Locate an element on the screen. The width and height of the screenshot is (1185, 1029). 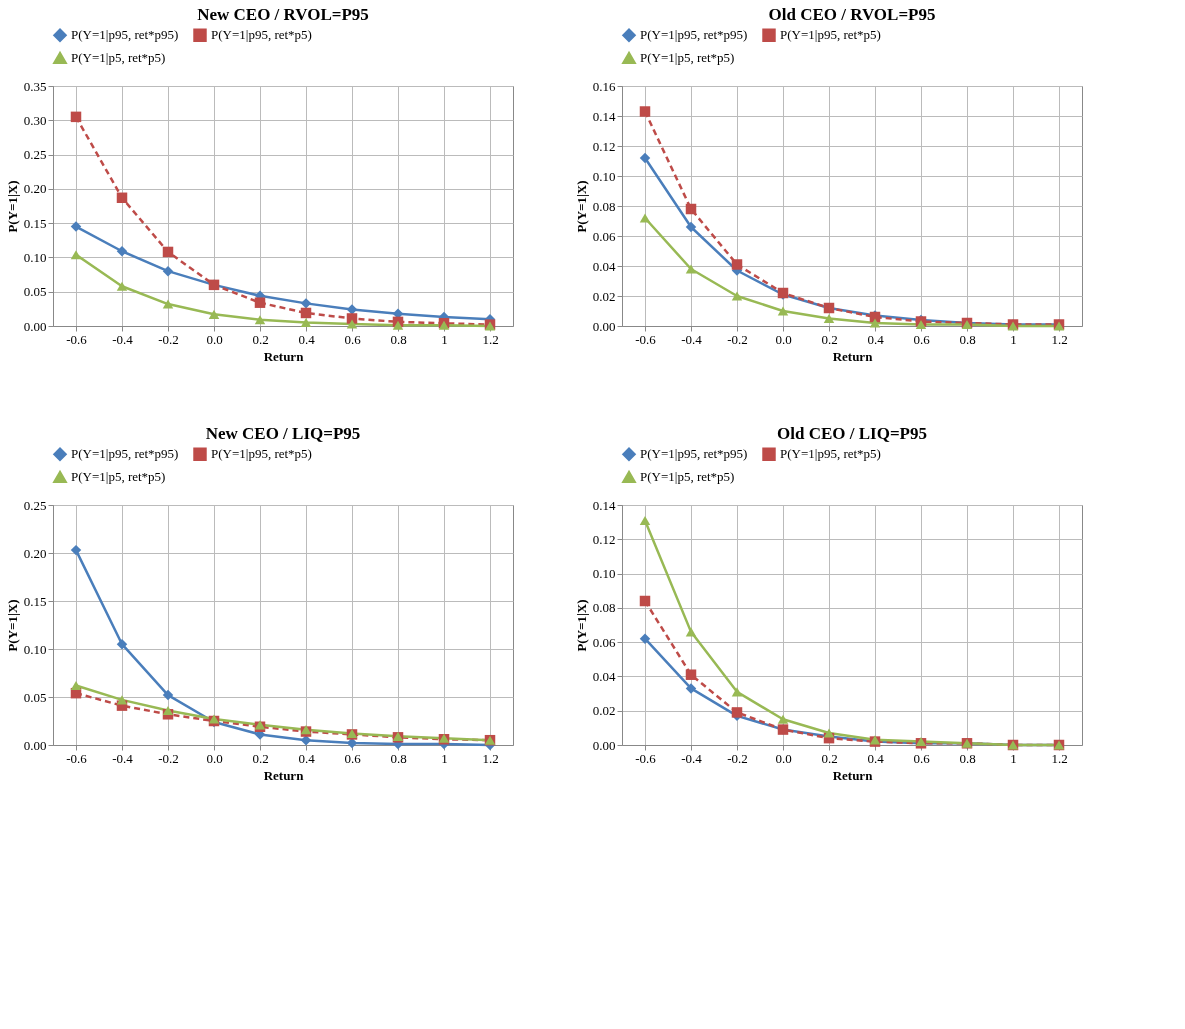
y-tick-label: 0.16 is located at coordinates (604, 86).